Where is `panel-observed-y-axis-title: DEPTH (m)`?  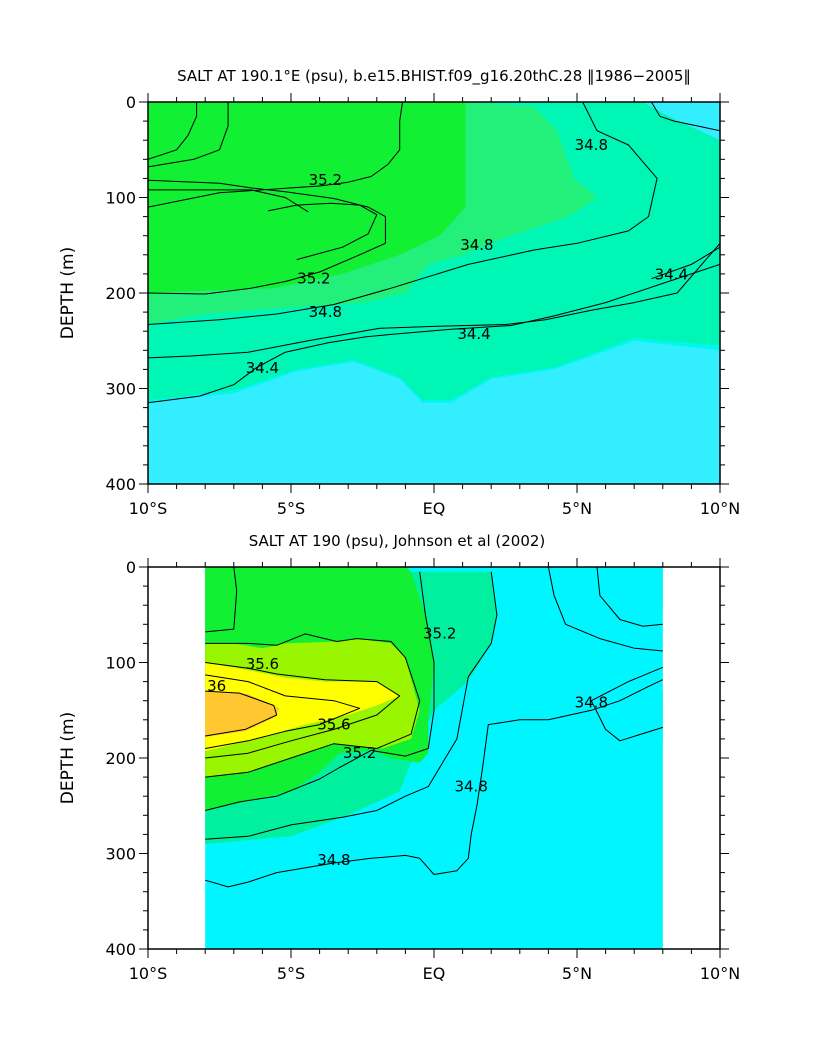
panel-observed-y-axis-title: DEPTH (m) is located at coordinates (68, 758).